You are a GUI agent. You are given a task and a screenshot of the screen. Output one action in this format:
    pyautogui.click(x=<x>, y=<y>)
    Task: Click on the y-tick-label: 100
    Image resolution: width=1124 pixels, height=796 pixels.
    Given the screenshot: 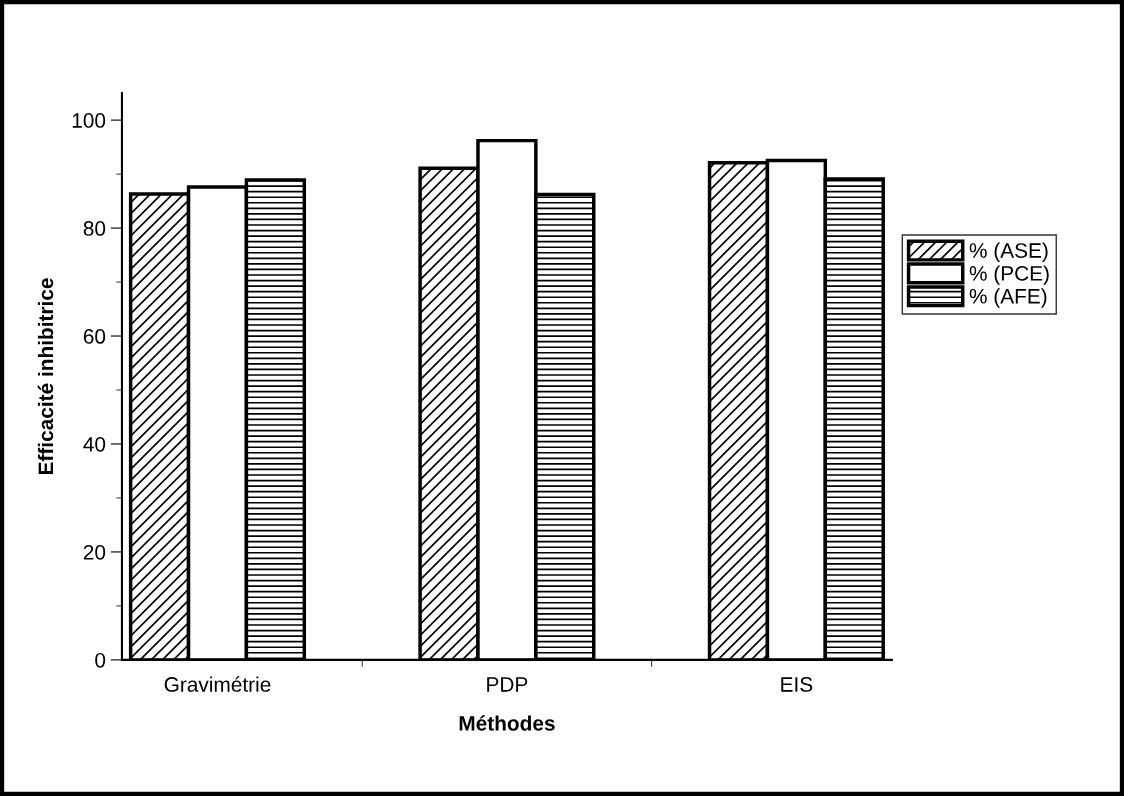 What is the action you would take?
    pyautogui.click(x=89, y=120)
    